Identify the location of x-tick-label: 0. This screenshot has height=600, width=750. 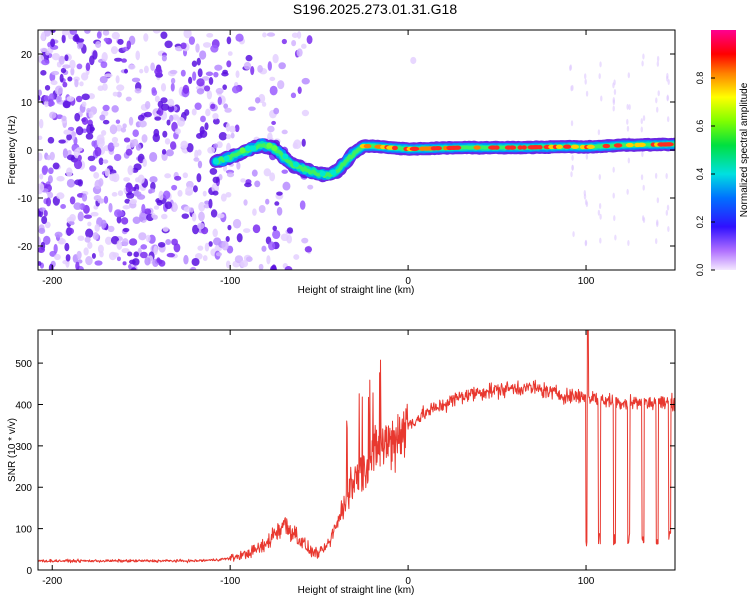
(408, 581).